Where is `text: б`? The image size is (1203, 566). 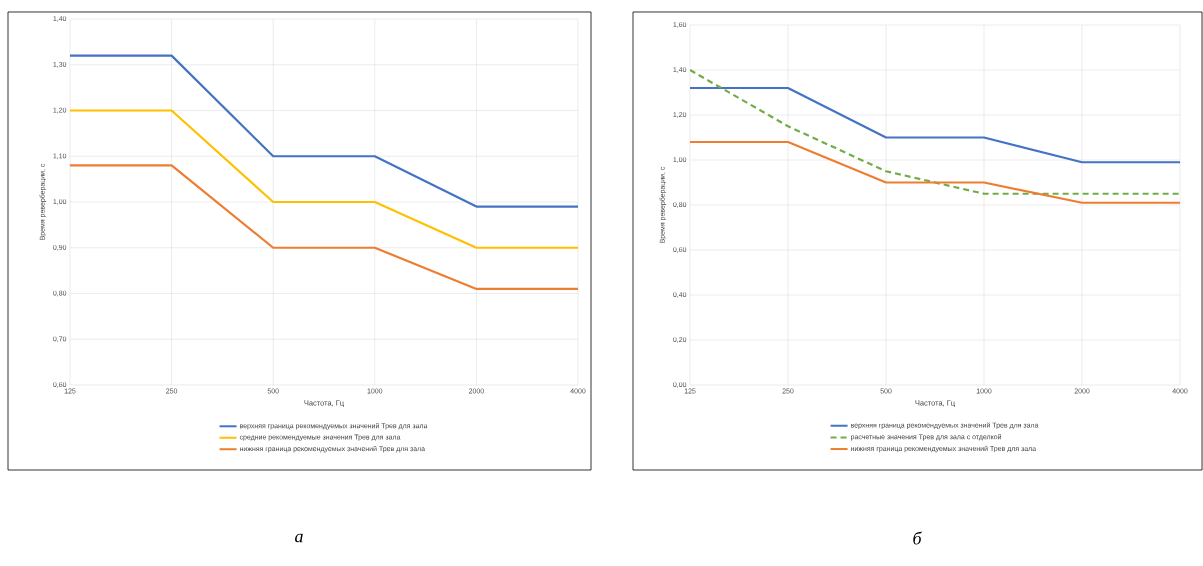 text: б is located at coordinates (917, 538).